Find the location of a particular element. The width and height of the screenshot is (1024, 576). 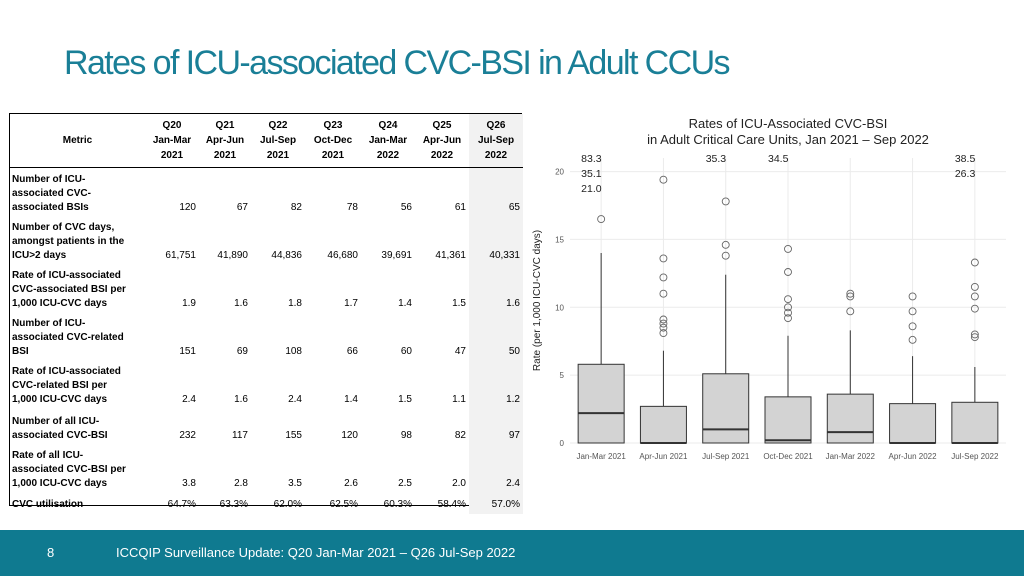

table-cell: 1.5 is located at coordinates (405, 399).